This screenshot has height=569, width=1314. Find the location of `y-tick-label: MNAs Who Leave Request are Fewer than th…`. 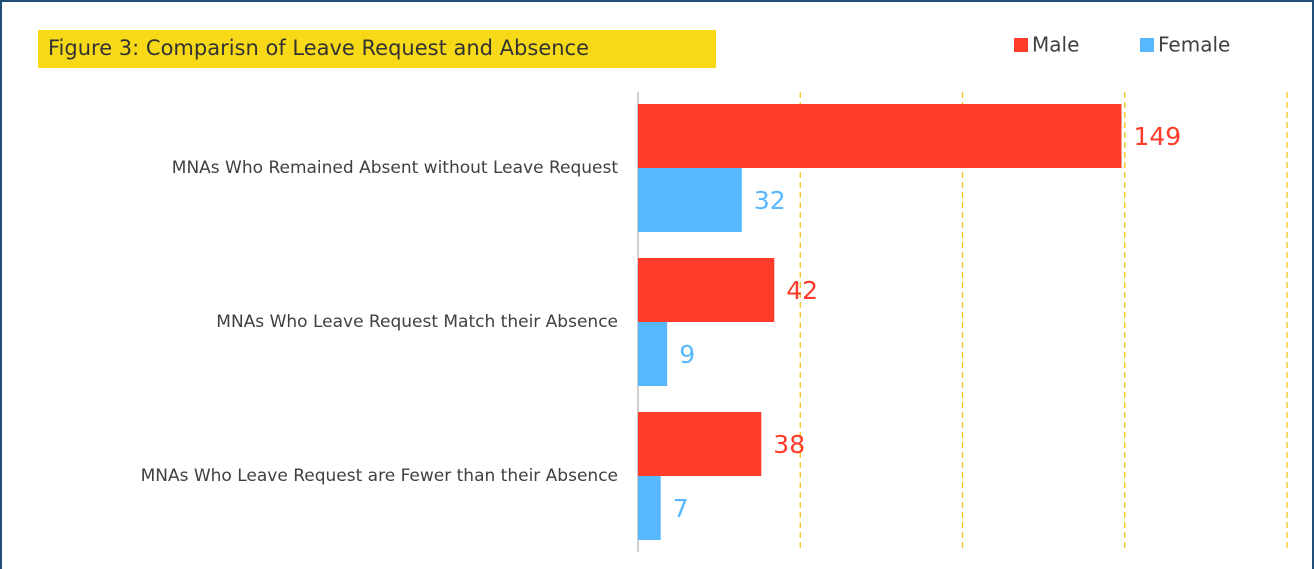

y-tick-label: MNAs Who Leave Request are Fewer than th… is located at coordinates (379, 476).